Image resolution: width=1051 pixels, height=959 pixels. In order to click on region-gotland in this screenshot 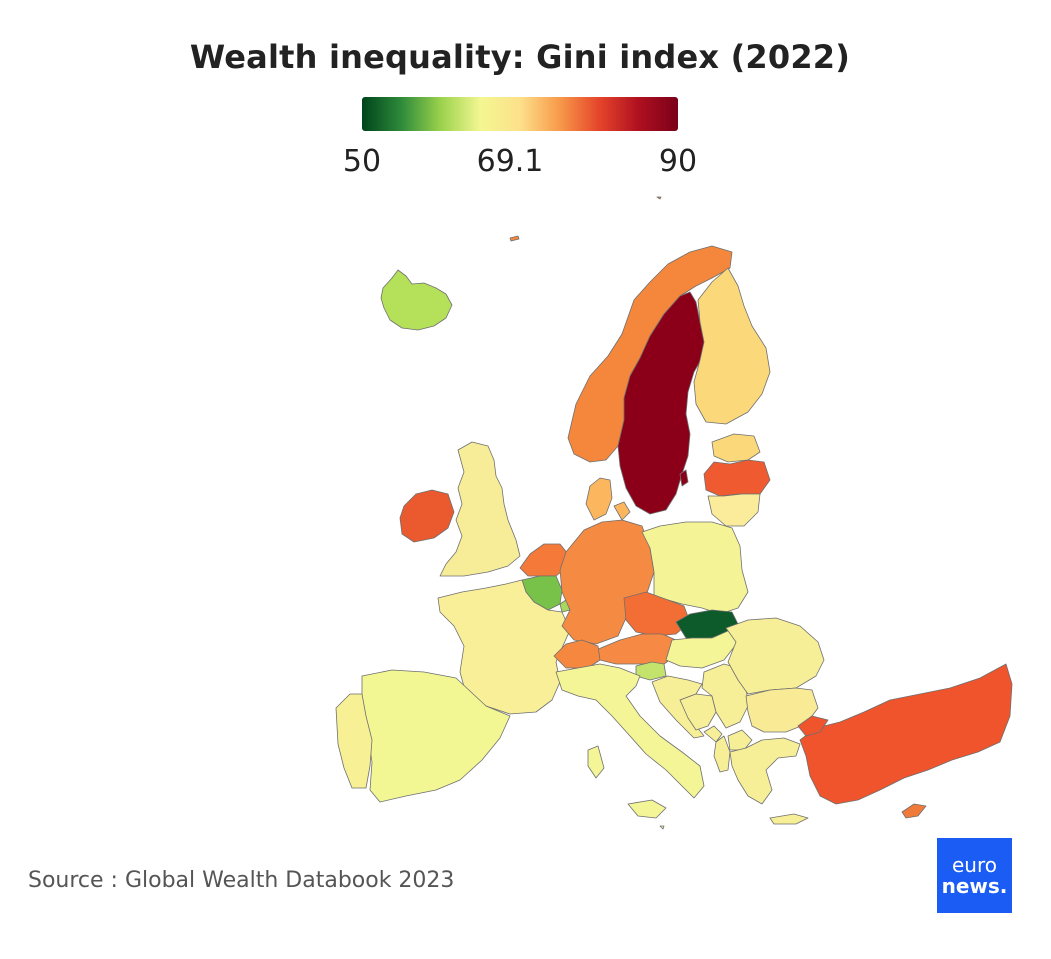, I will do `click(684, 478)`.